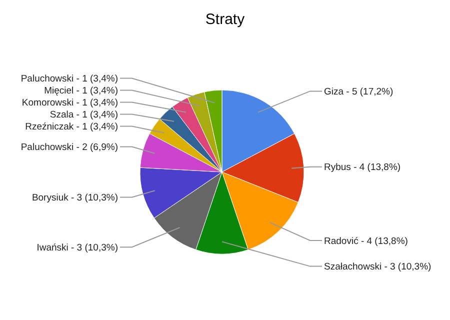  I want to click on slice-label: Szałachowski - 3 (10,3%), so click(378, 267).